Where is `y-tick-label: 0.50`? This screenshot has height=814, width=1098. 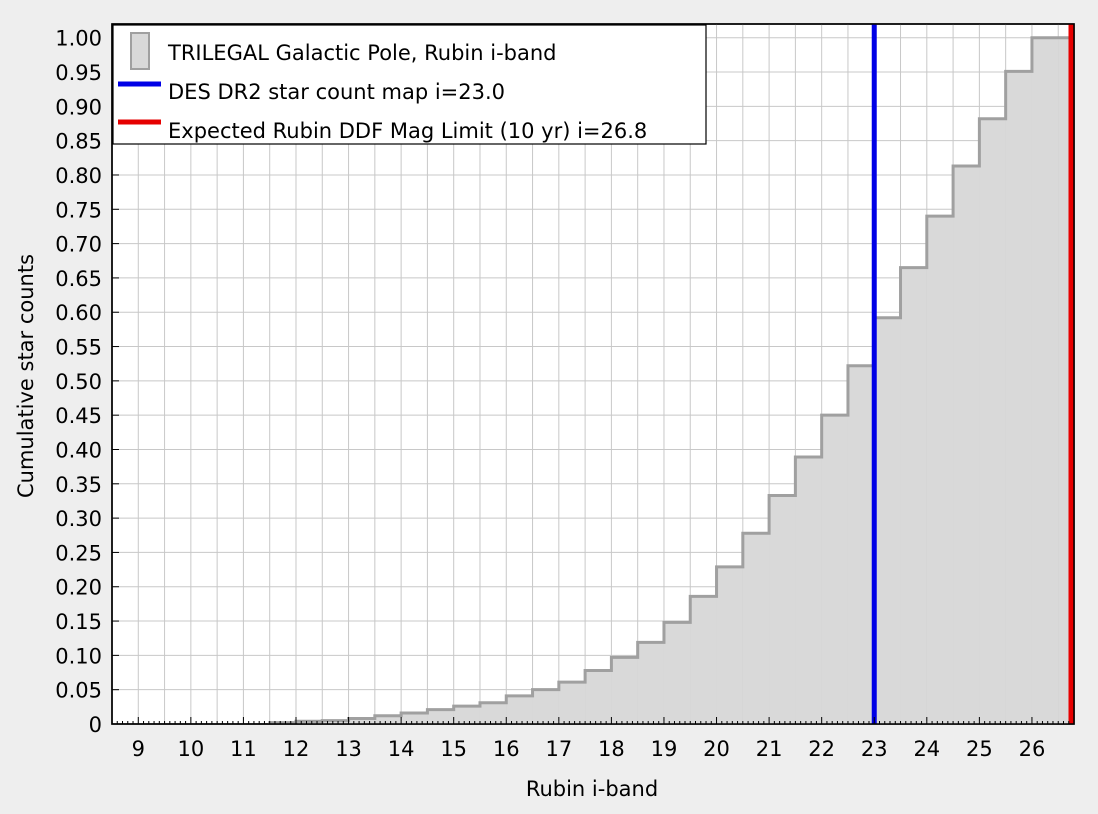
y-tick-label: 0.50 is located at coordinates (78, 382).